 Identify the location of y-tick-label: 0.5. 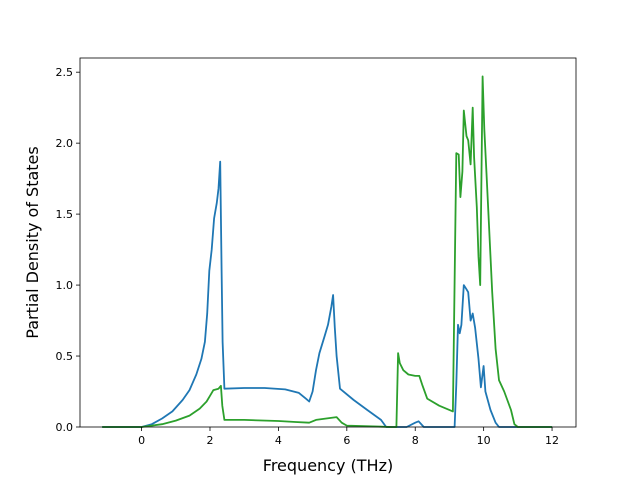
(65, 356).